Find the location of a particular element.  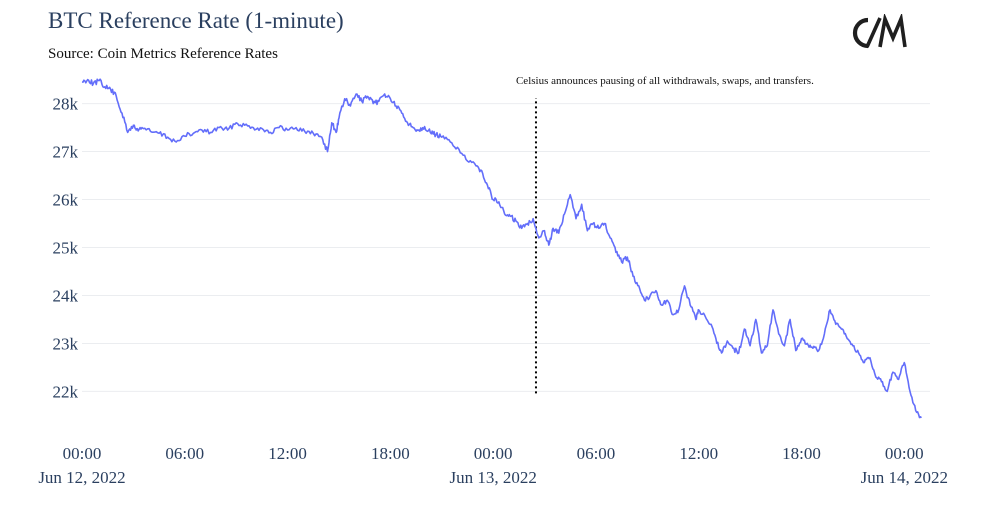

y-axis-ticks: 22k 23k 24k 25k 26k 27k 28k is located at coordinates (66, 248).